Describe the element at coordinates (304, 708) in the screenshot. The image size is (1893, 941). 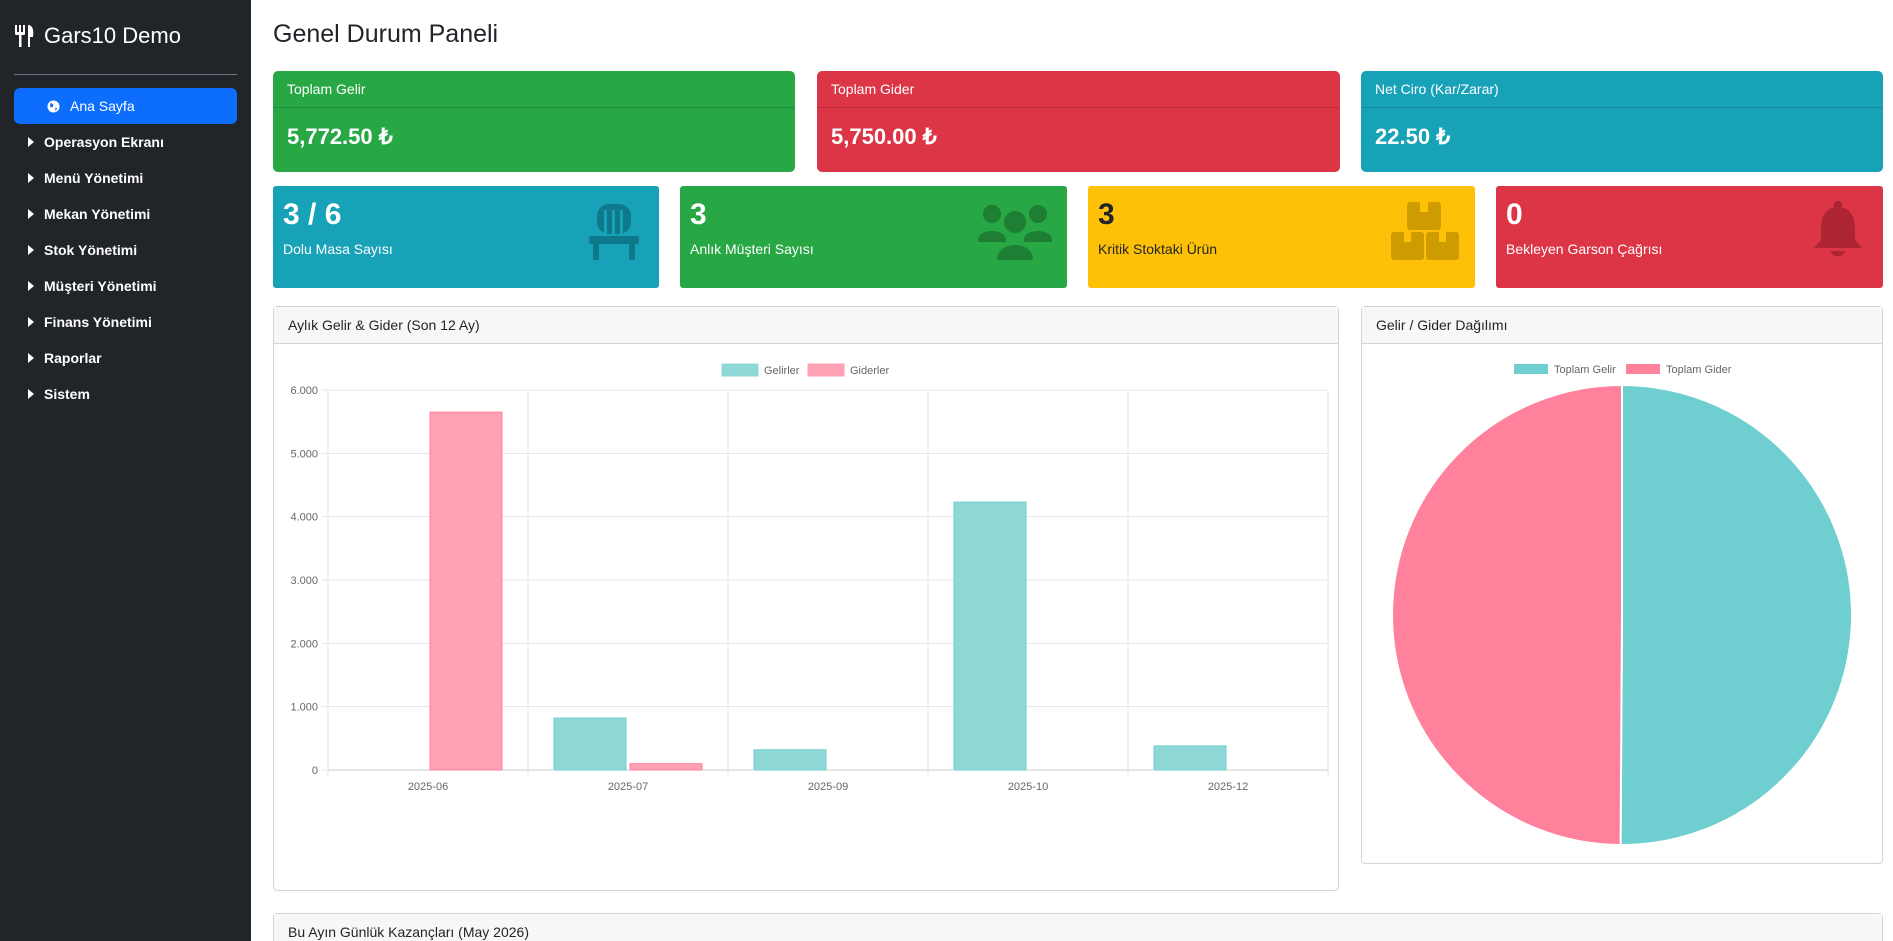
I see `y-tick-label: 1.000` at that location.